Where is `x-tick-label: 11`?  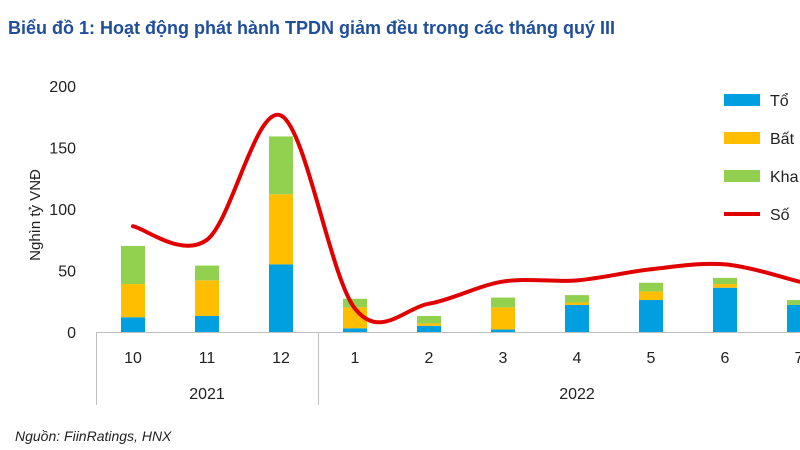
x-tick-label: 11 is located at coordinates (207, 358).